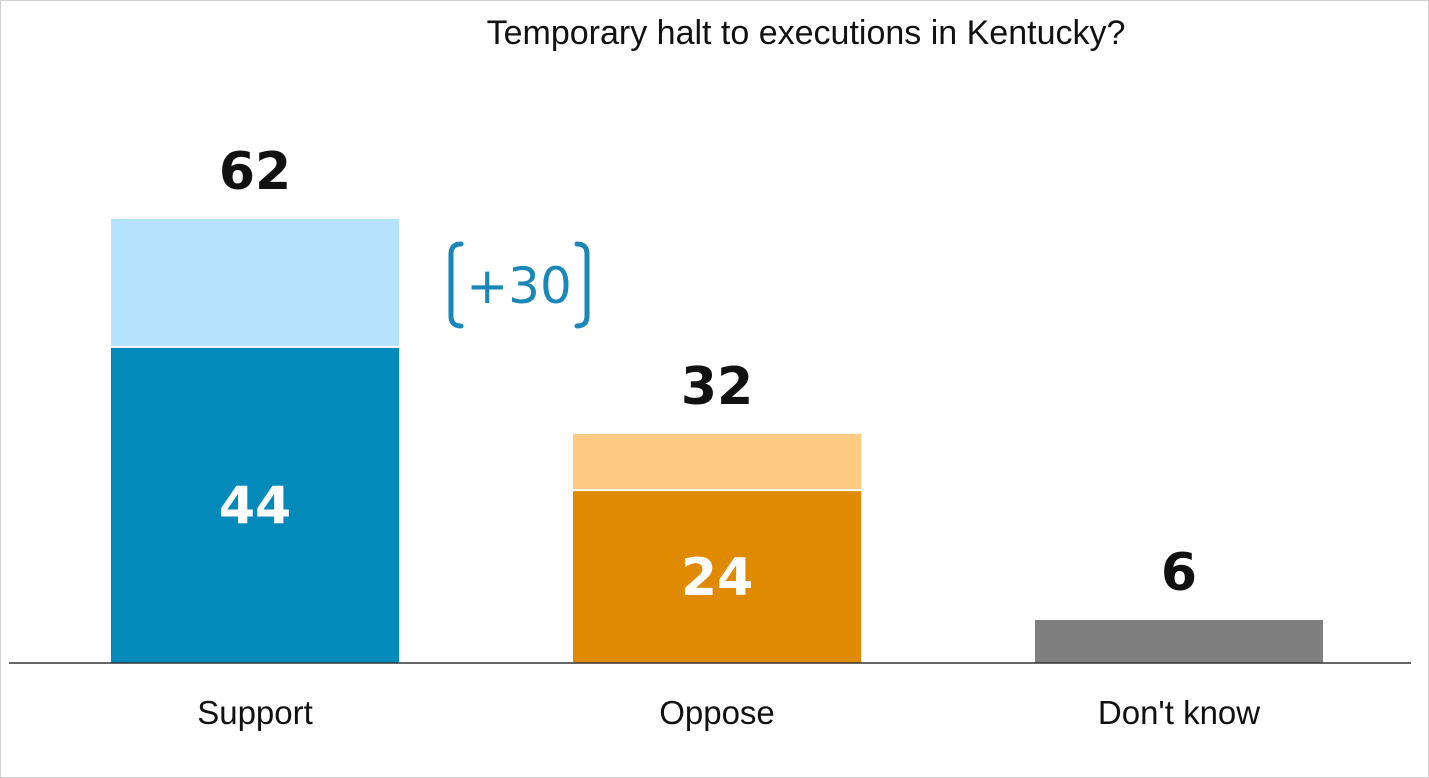 This screenshot has height=778, width=1429. What do you see at coordinates (717, 712) in the screenshot?
I see `category-label-oppose: Oppose` at bounding box center [717, 712].